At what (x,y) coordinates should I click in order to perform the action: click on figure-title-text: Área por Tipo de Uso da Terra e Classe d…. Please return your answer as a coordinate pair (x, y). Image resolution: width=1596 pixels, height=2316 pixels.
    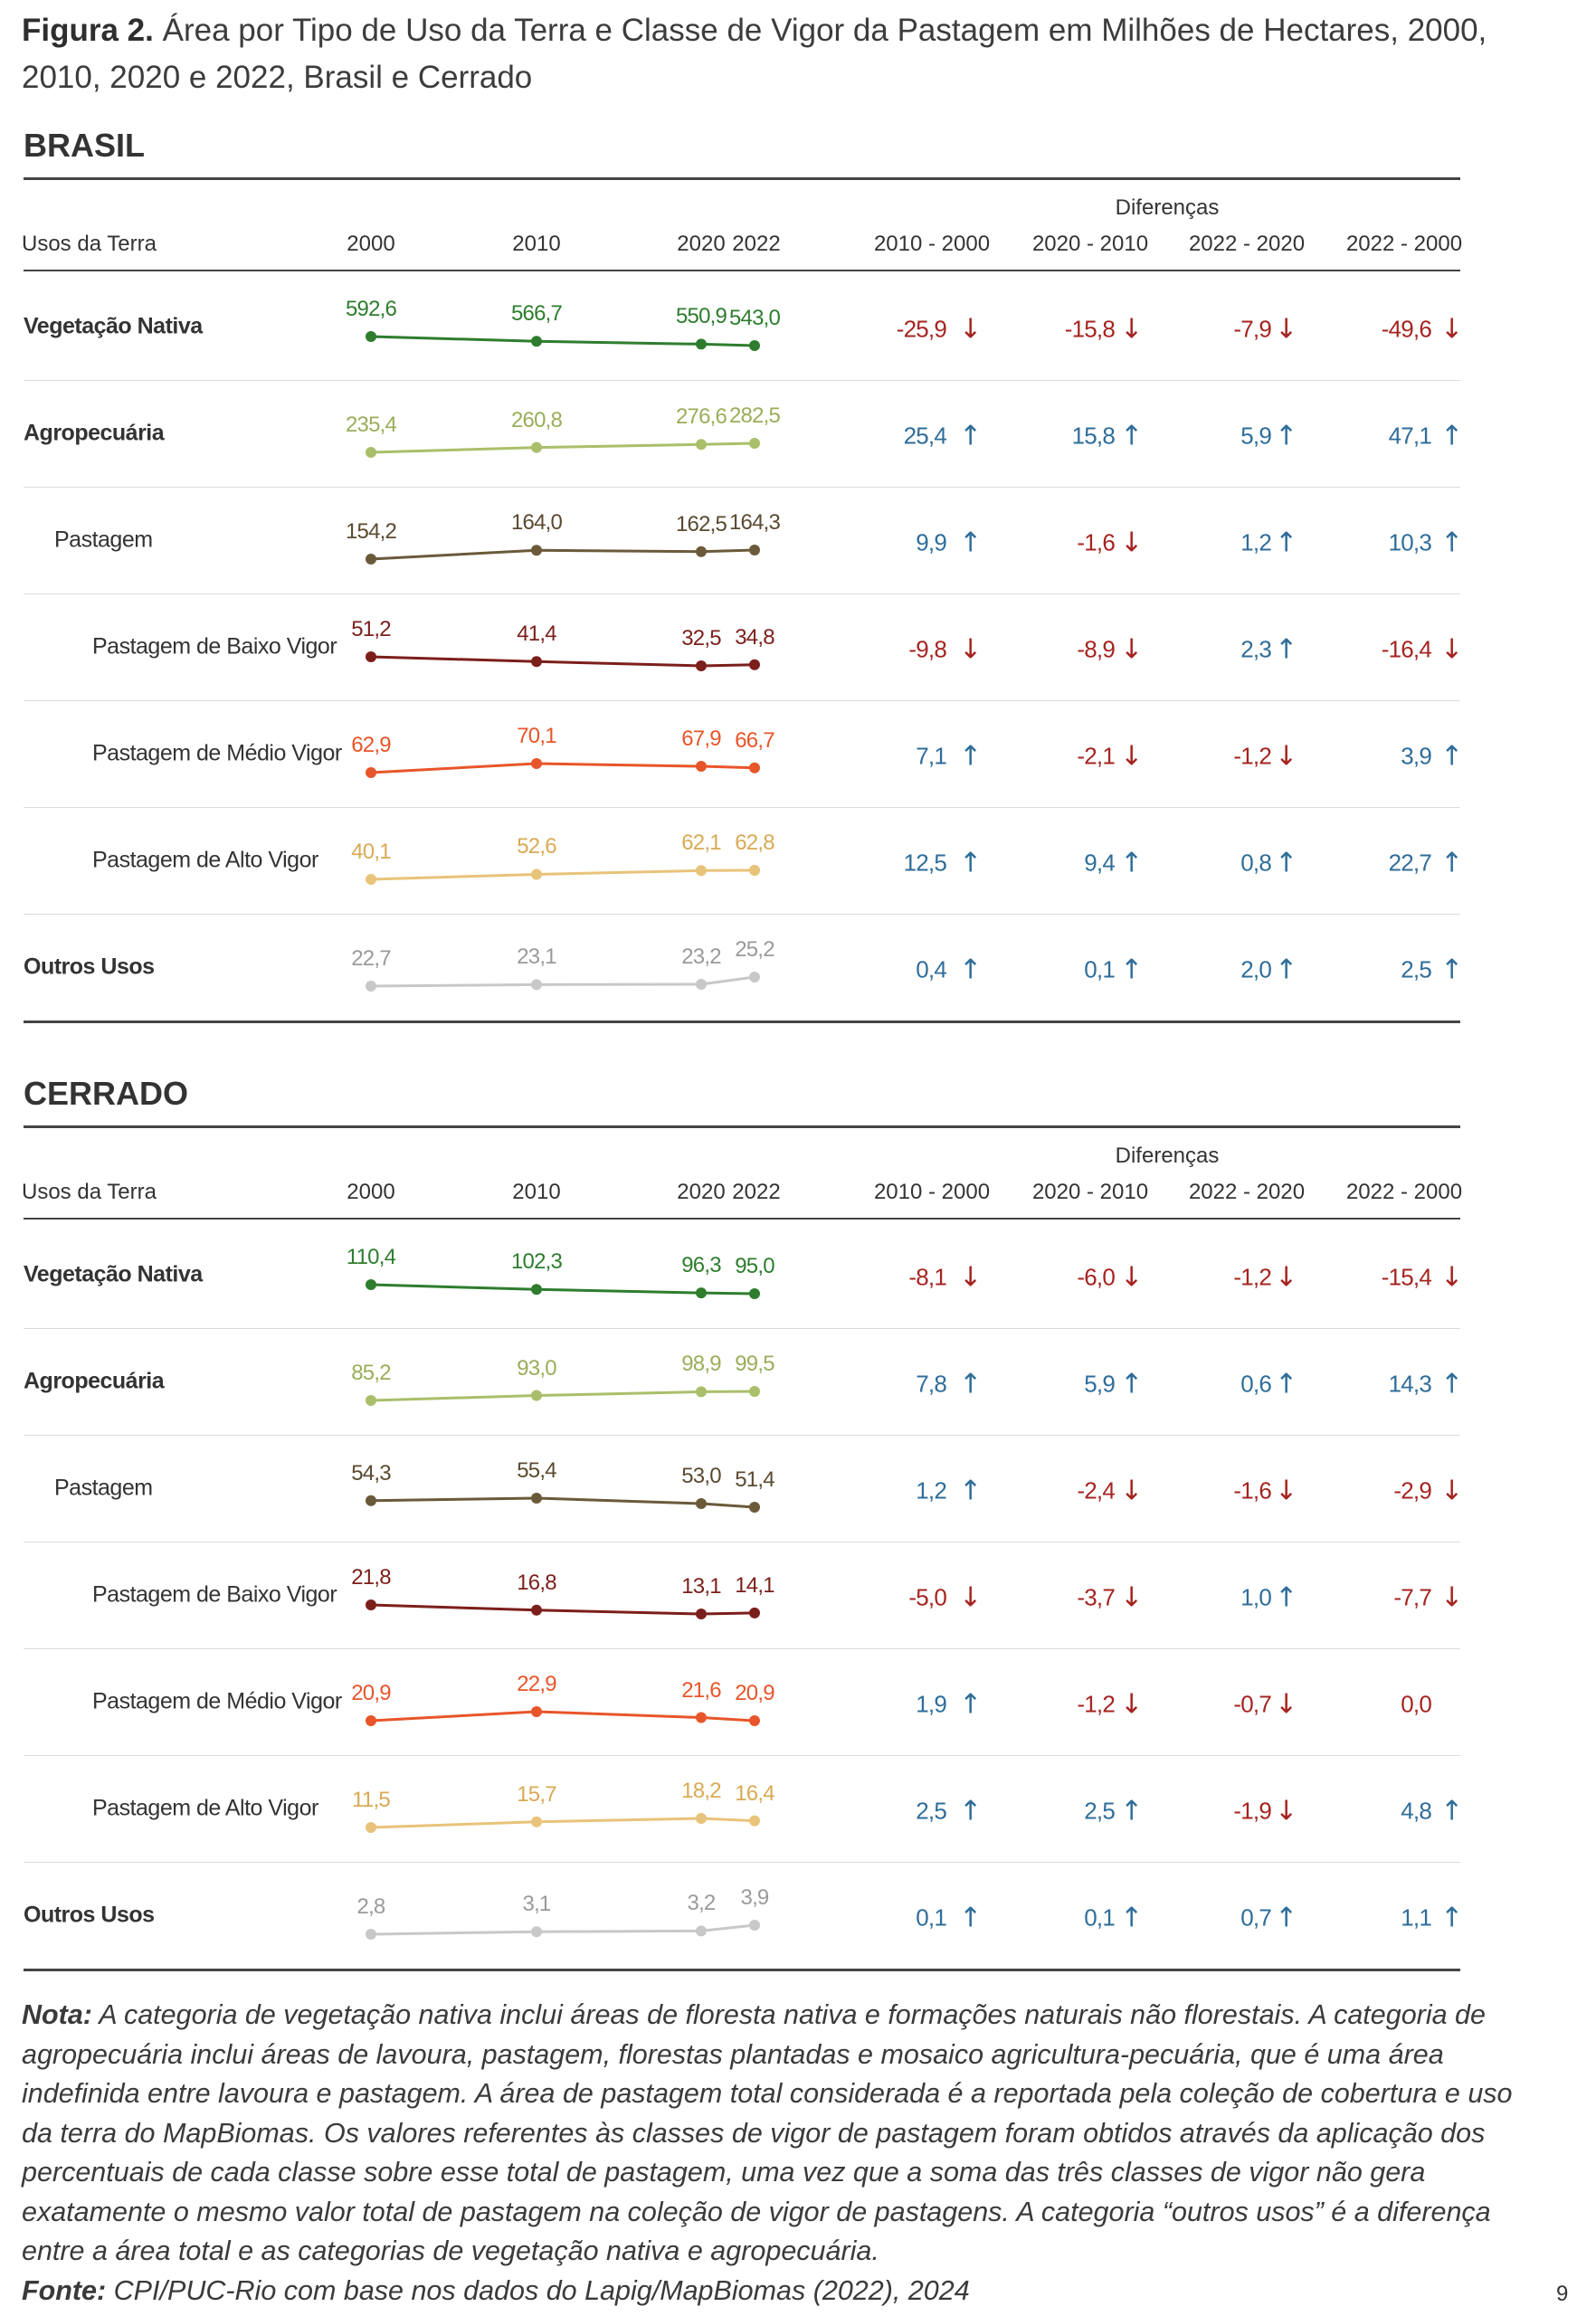
    Looking at the image, I should click on (755, 54).